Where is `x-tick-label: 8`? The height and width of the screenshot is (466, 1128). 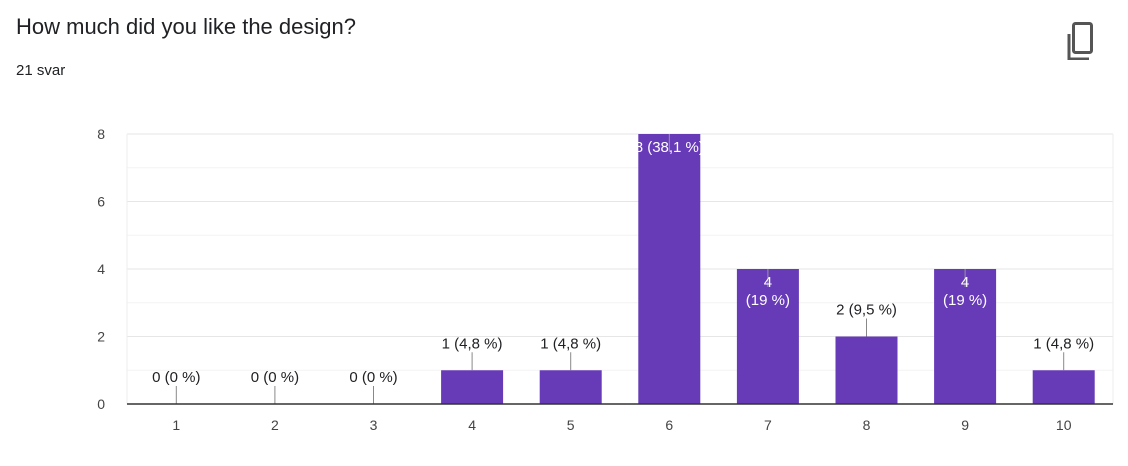
x-tick-label: 8 is located at coordinates (867, 425).